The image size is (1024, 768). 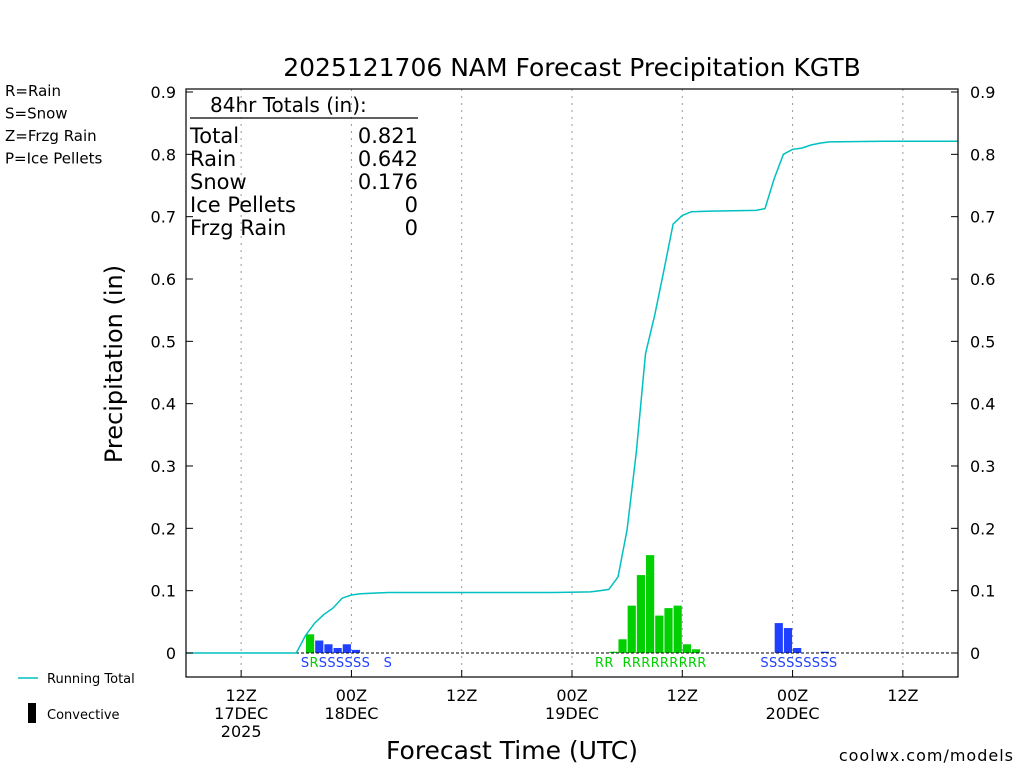 I want to click on footer-credit: coolwx.com/models, so click(x=926, y=755).